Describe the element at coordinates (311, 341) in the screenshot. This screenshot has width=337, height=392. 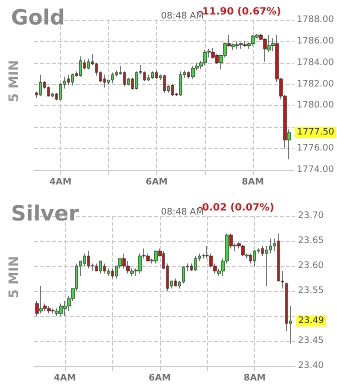
I see `y-tick-label: 23.45` at that location.